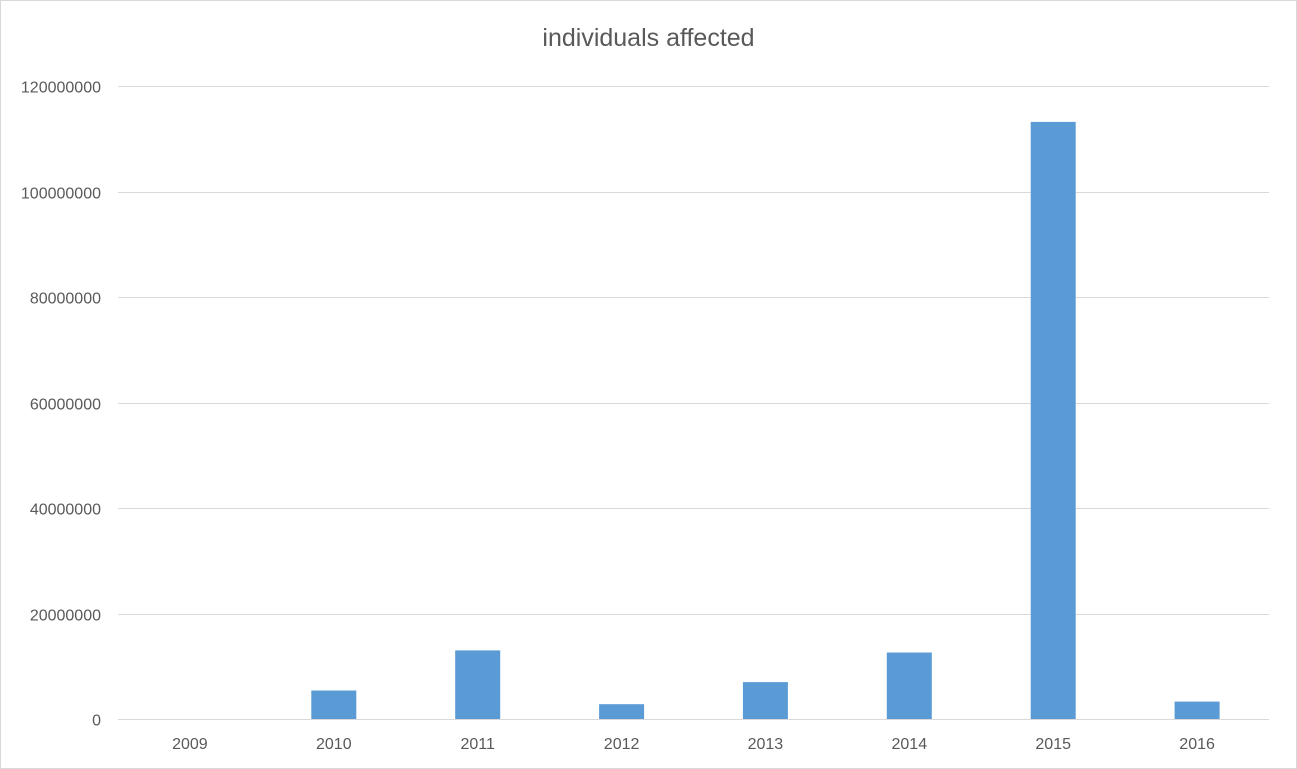 The height and width of the screenshot is (769, 1297). What do you see at coordinates (477, 744) in the screenshot?
I see `x-tick-label: 2011` at bounding box center [477, 744].